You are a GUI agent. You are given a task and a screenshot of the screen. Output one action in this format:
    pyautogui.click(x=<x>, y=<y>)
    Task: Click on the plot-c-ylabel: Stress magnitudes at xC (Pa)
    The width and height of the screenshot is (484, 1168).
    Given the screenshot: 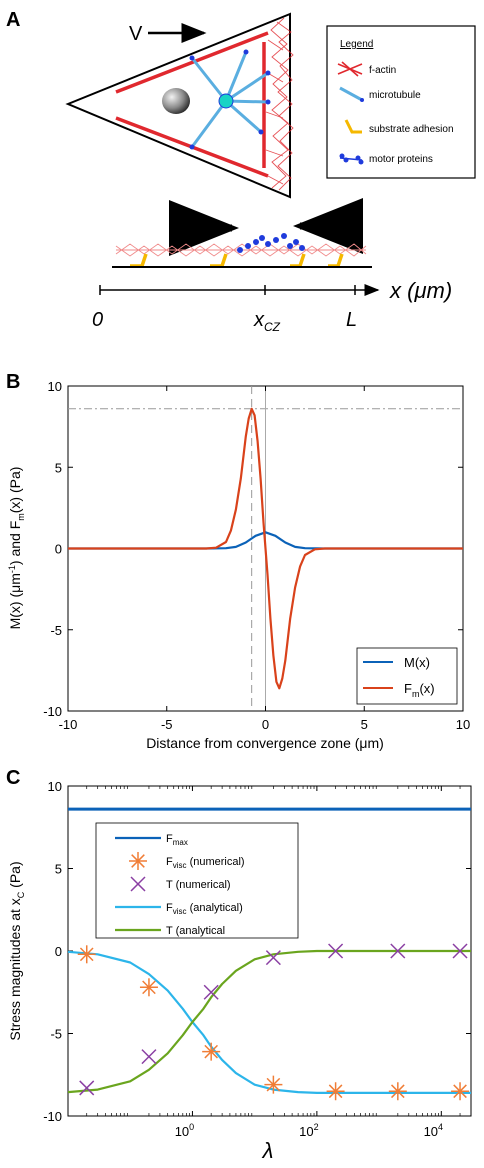 What is the action you would take?
    pyautogui.click(x=16, y=950)
    